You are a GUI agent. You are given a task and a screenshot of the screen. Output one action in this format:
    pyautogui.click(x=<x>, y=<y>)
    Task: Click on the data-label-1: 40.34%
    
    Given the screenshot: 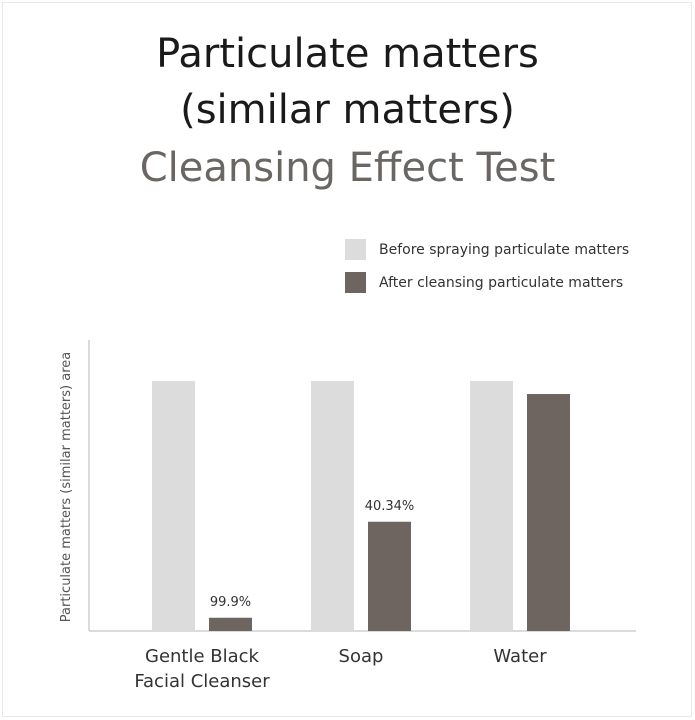 What is the action you would take?
    pyautogui.click(x=390, y=506)
    